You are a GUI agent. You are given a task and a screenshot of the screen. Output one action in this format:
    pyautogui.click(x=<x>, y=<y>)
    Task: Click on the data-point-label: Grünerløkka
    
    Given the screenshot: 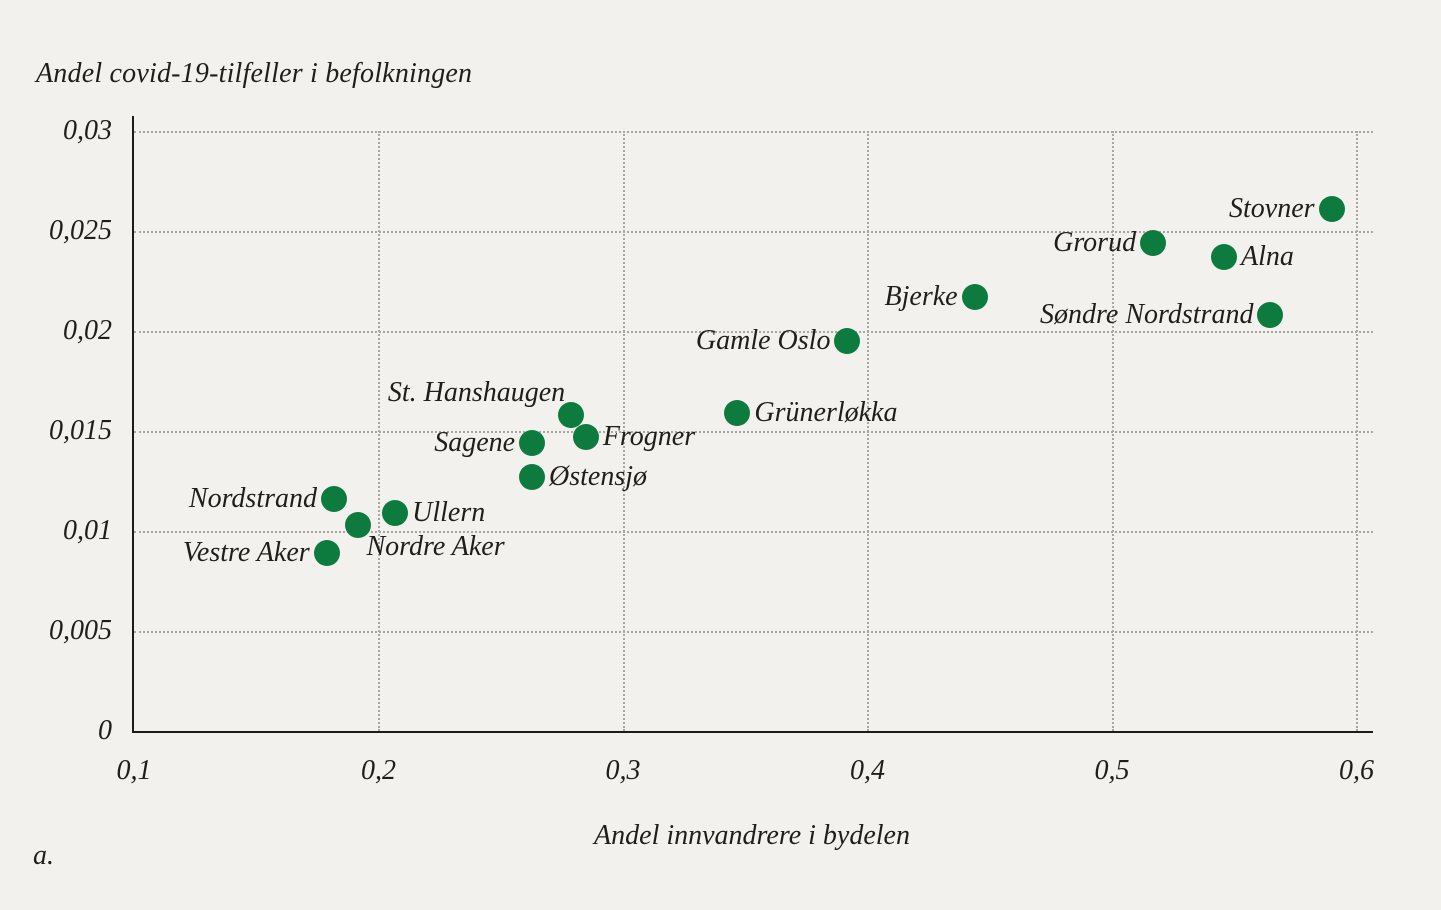 What is the action you would take?
    pyautogui.click(x=826, y=412)
    